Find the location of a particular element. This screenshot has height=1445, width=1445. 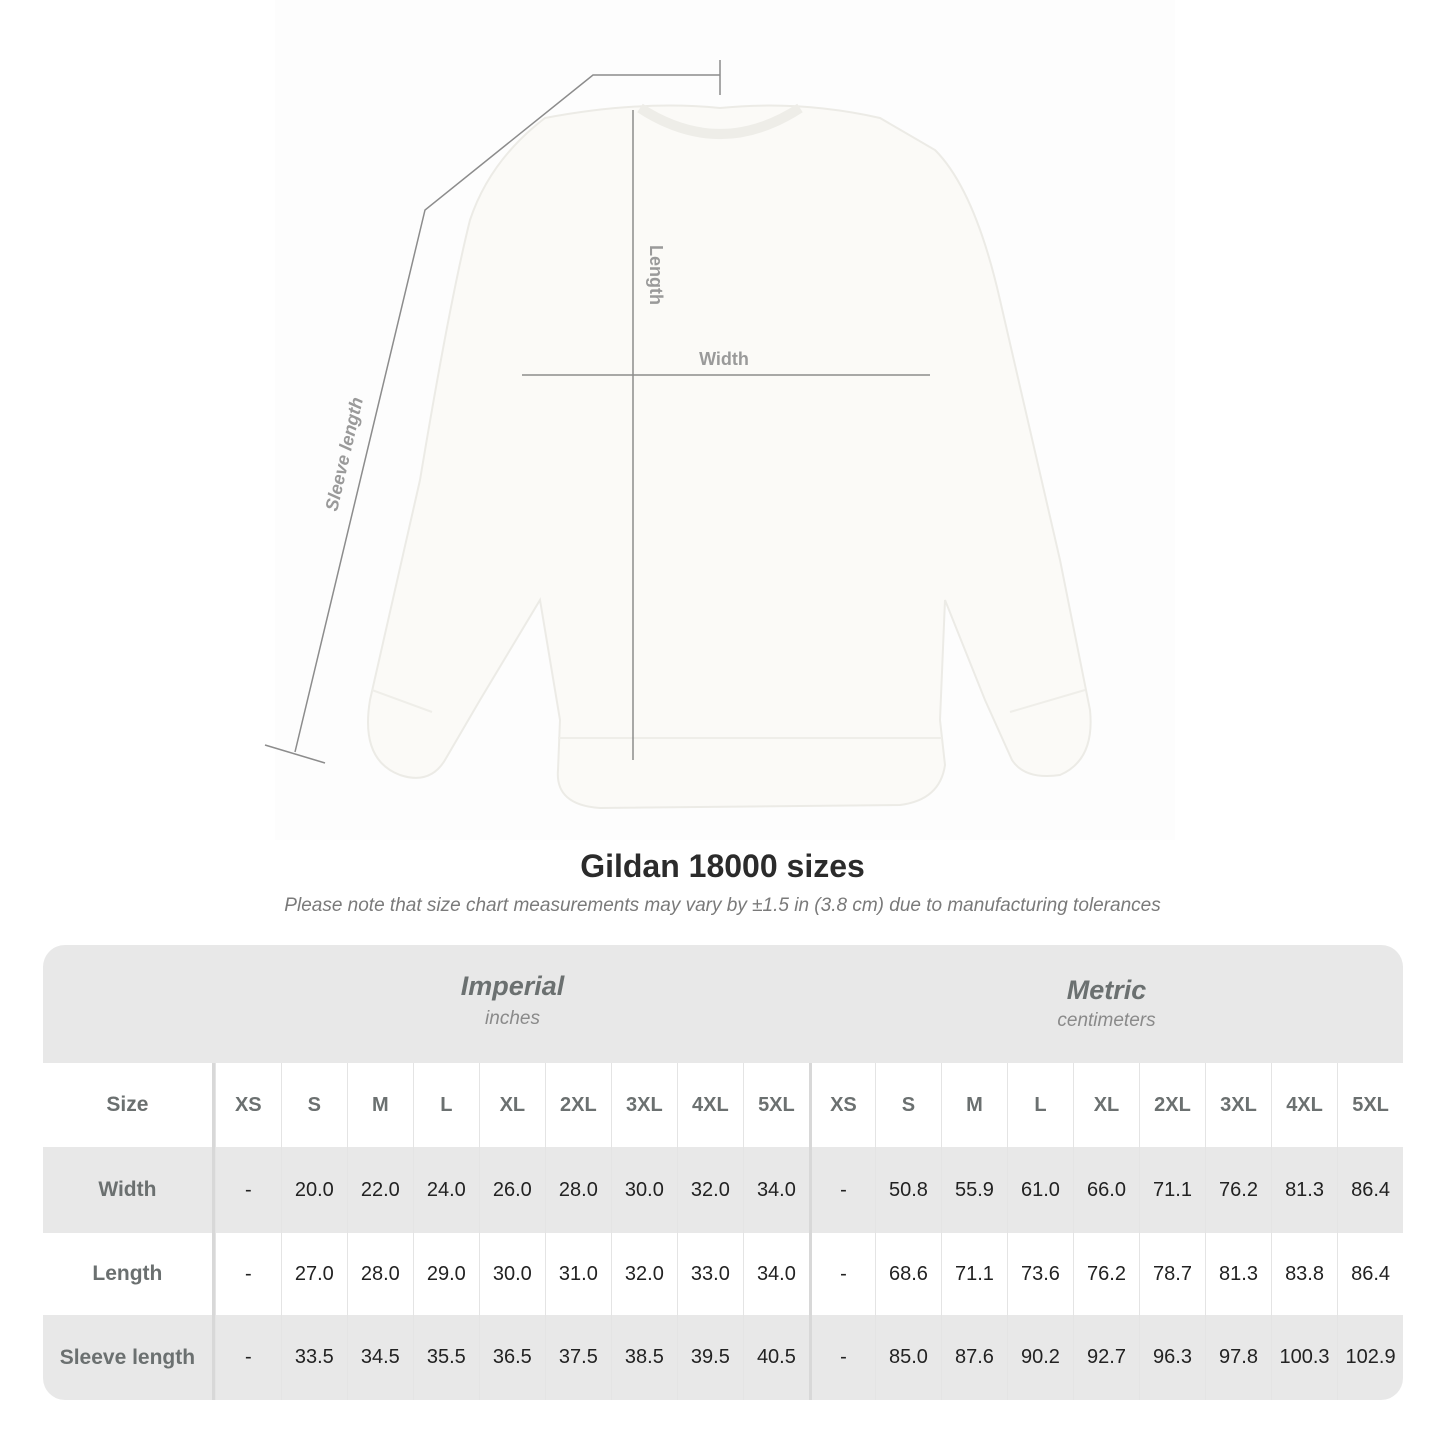

metric-value: 102.9 is located at coordinates (1370, 1357).